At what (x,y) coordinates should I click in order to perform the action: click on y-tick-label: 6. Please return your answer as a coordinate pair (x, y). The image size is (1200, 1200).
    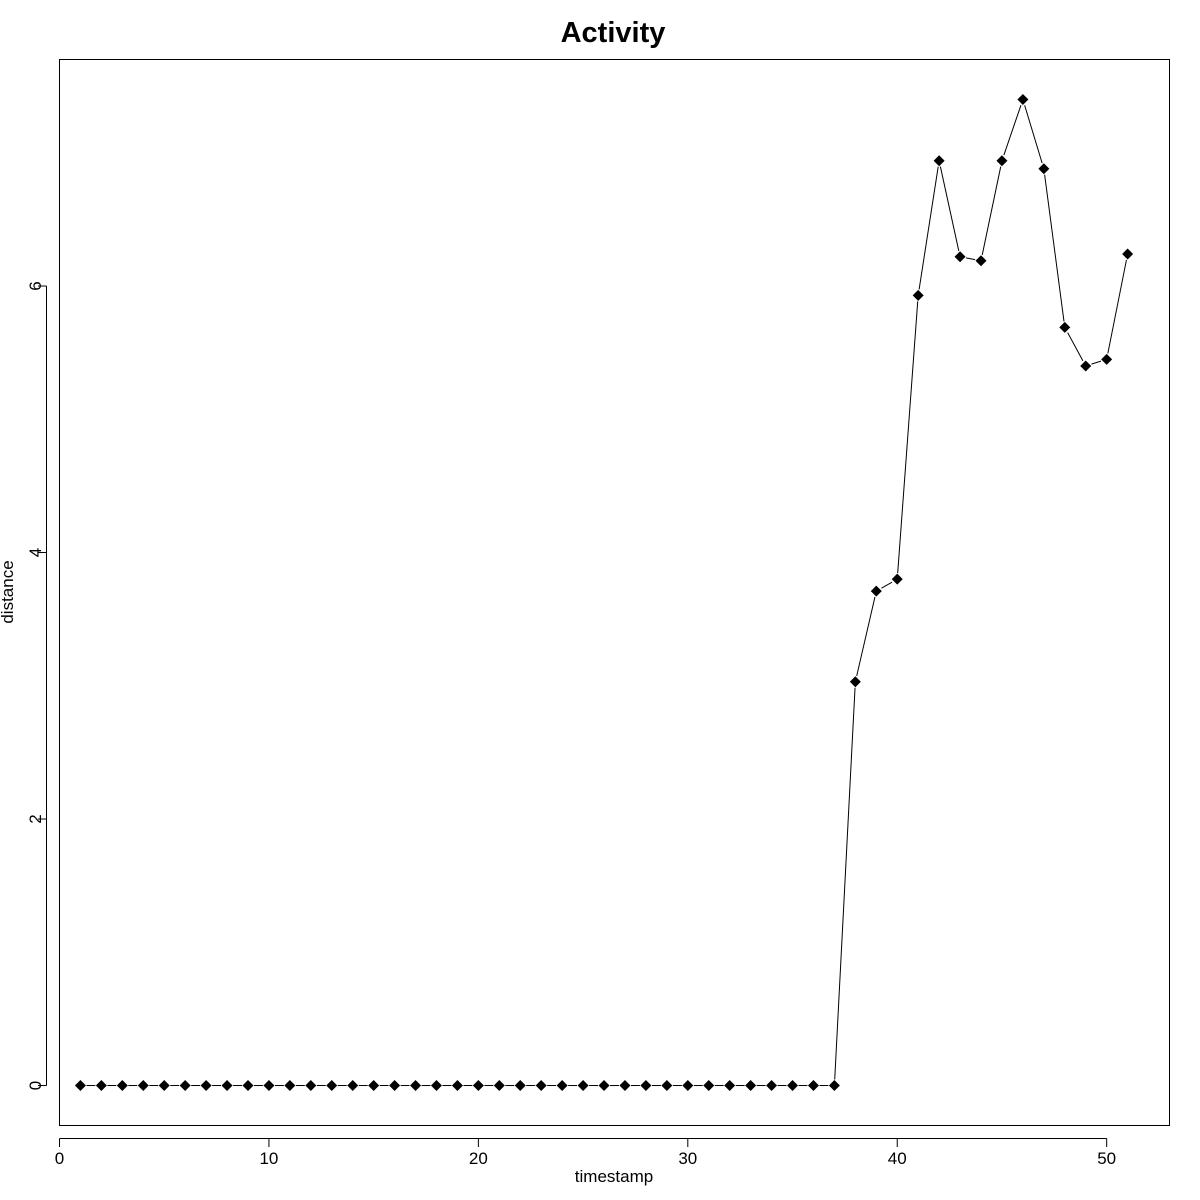
    Looking at the image, I should click on (35, 285).